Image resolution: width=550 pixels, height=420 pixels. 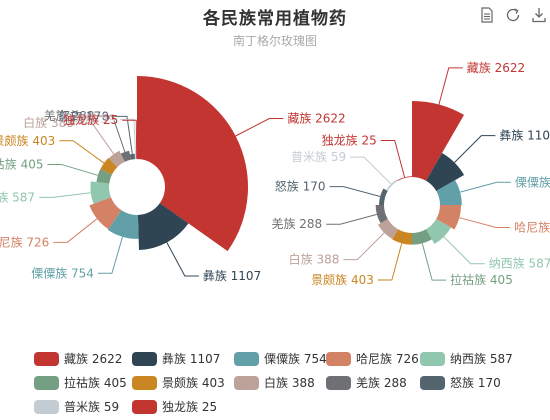 What do you see at coordinates (69, 116) in the screenshot?
I see `slice-label: 羌族 288` at bounding box center [69, 116].